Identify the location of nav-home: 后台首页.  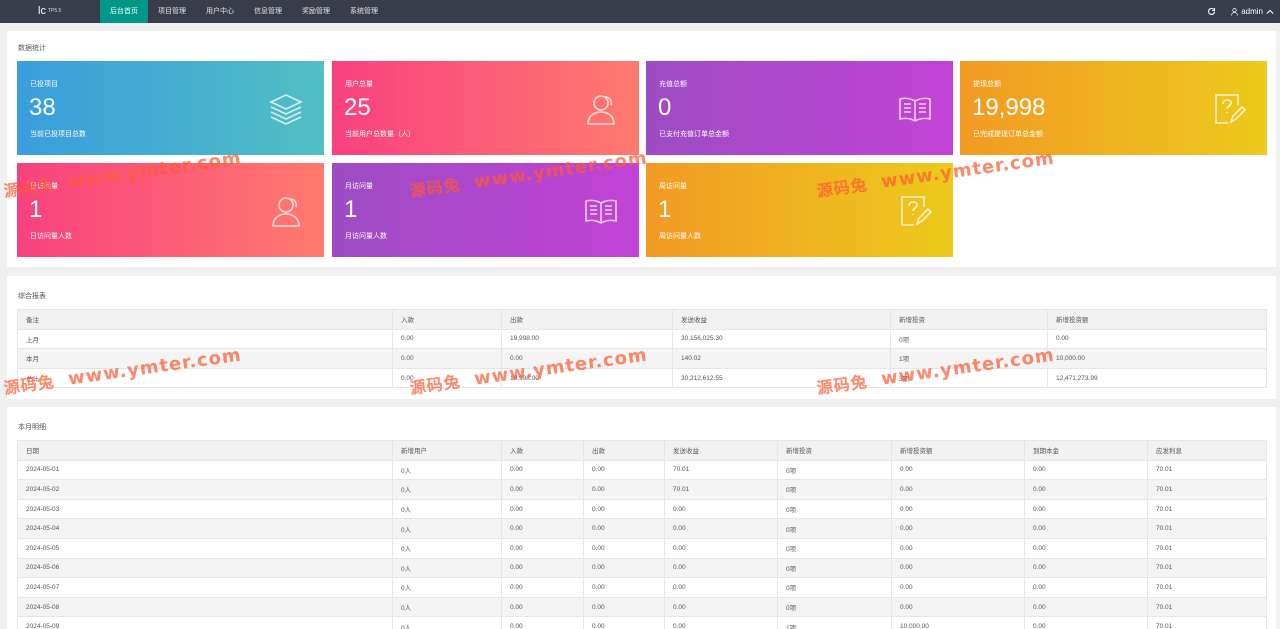
(124, 11).